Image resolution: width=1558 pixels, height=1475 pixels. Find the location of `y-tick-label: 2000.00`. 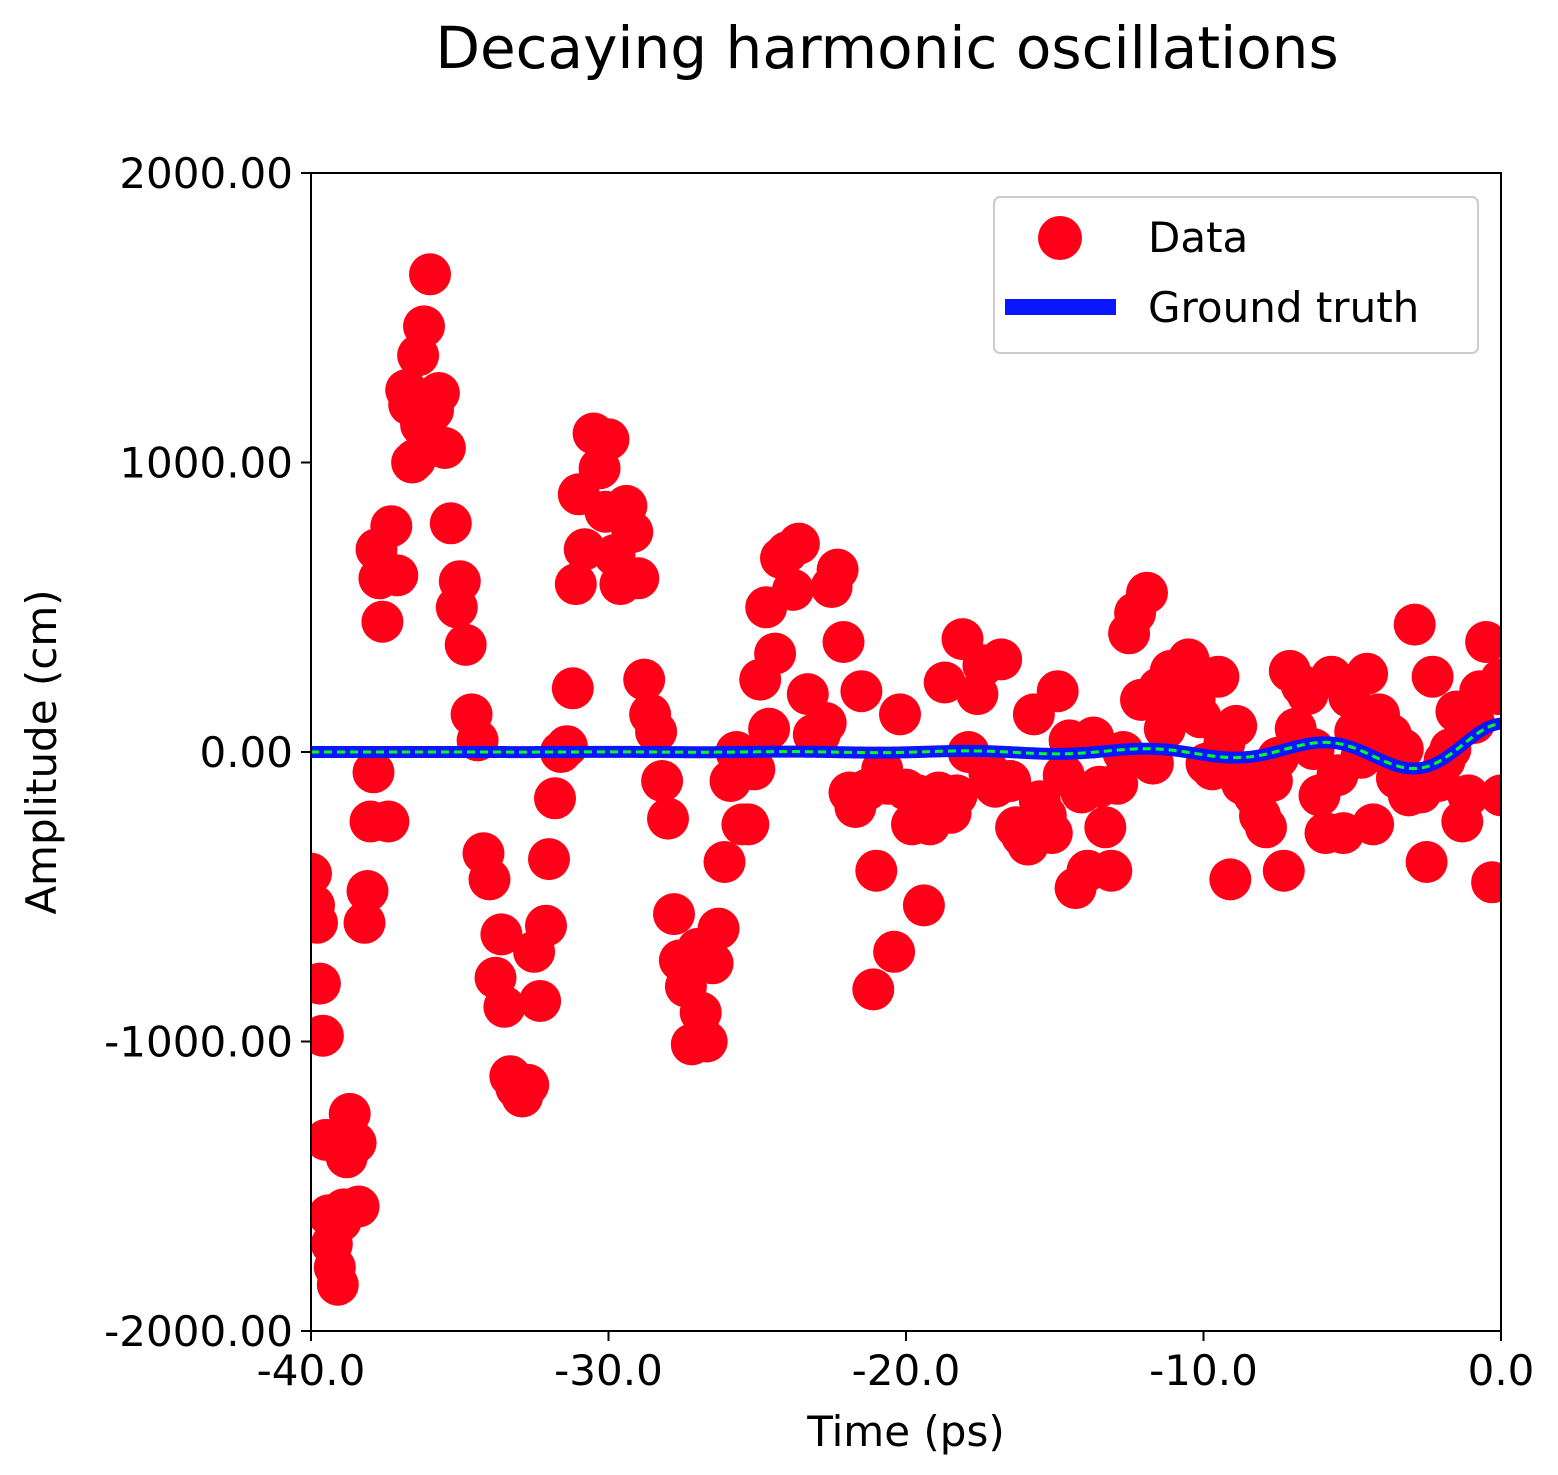

y-tick-label: 2000.00 is located at coordinates (206, 173).